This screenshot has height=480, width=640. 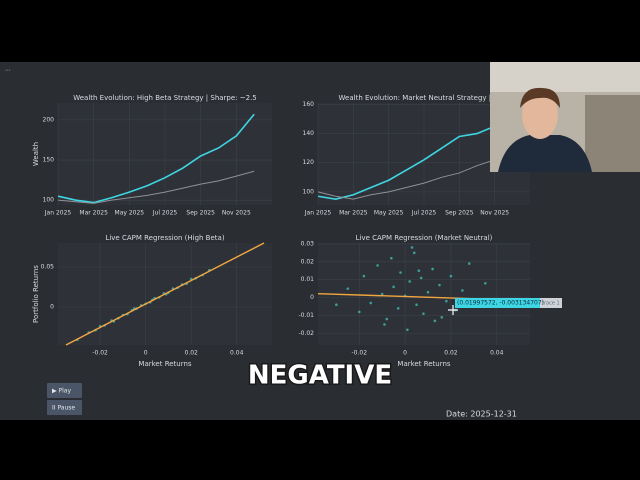 I want to click on cursor, so click(x=453, y=310).